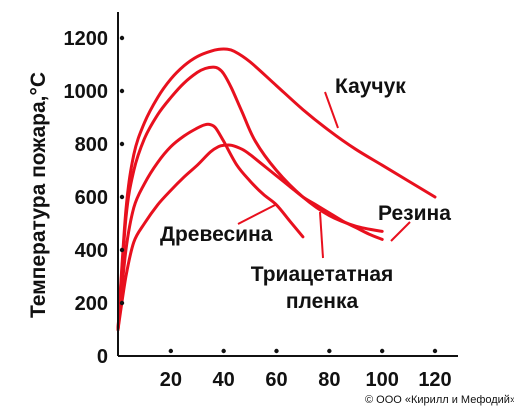 The width and height of the screenshot is (514, 411). Describe the element at coordinates (86, 39) in the screenshot. I see `y-tick-label: 1200` at that location.